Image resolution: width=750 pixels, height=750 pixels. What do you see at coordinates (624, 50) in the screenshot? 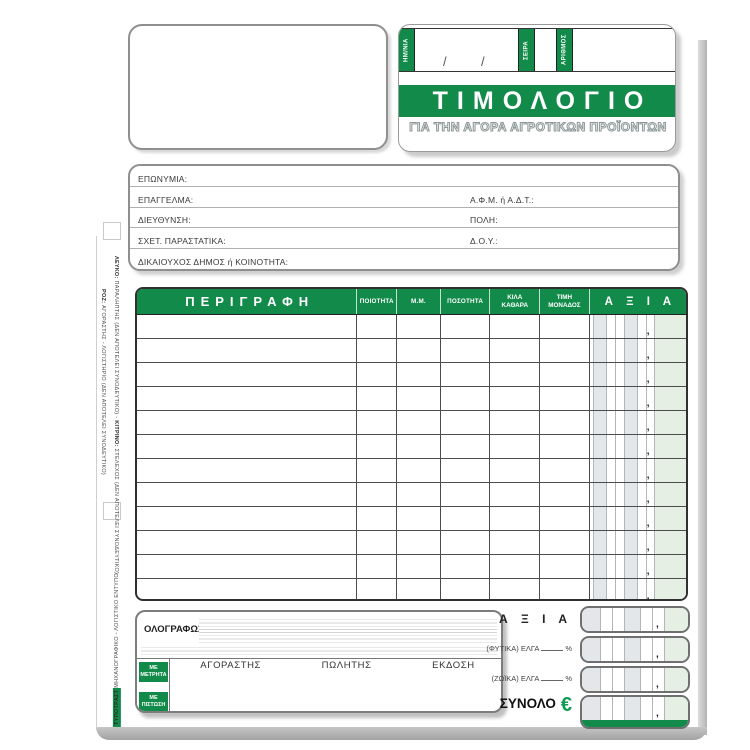
I see `number-field` at bounding box center [624, 50].